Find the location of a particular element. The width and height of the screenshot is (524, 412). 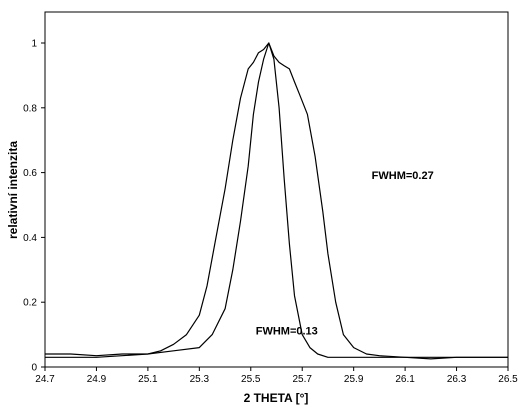

x-tick-label: 25.9 is located at coordinates (354, 379).